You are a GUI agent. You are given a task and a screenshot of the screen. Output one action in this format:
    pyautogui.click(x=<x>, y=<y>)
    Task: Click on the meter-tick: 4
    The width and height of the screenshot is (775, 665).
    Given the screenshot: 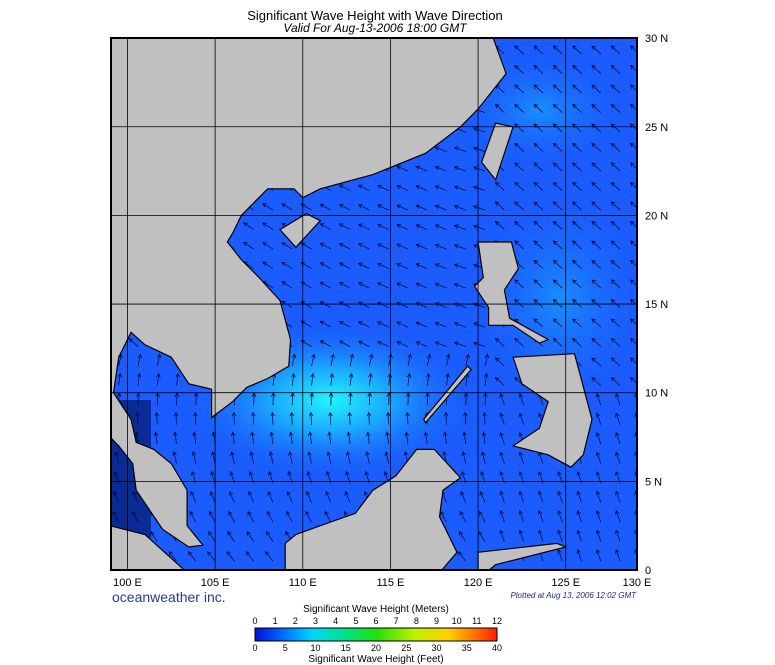 What is the action you would take?
    pyautogui.click(x=335, y=621)
    